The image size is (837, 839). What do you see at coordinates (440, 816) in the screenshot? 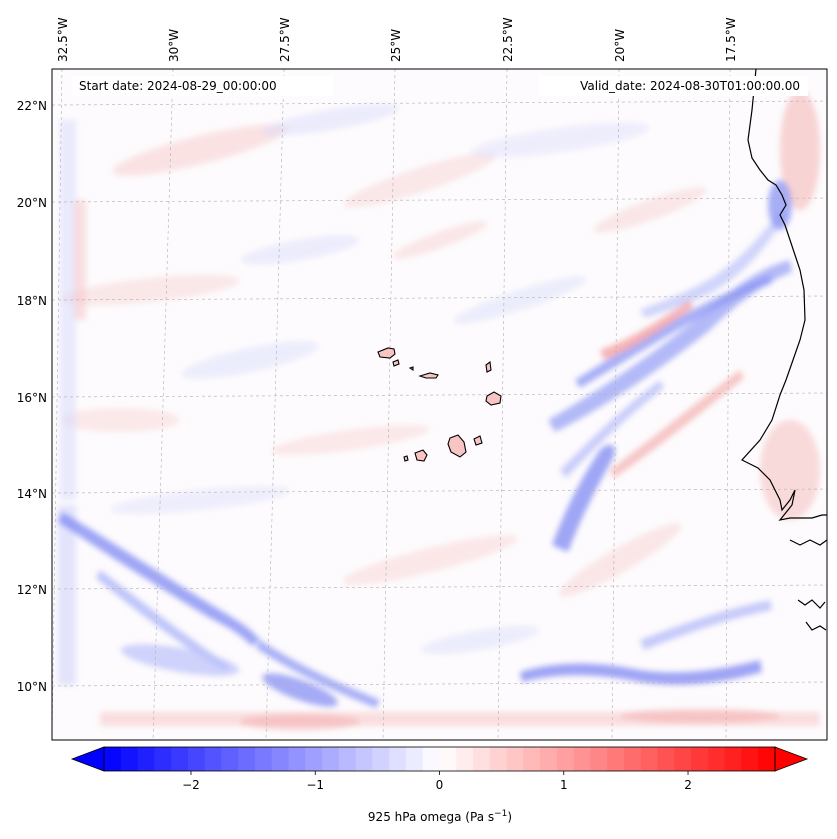
I see `colorbar-title: 925 hPa omega (Pa s−1)` at bounding box center [440, 816].